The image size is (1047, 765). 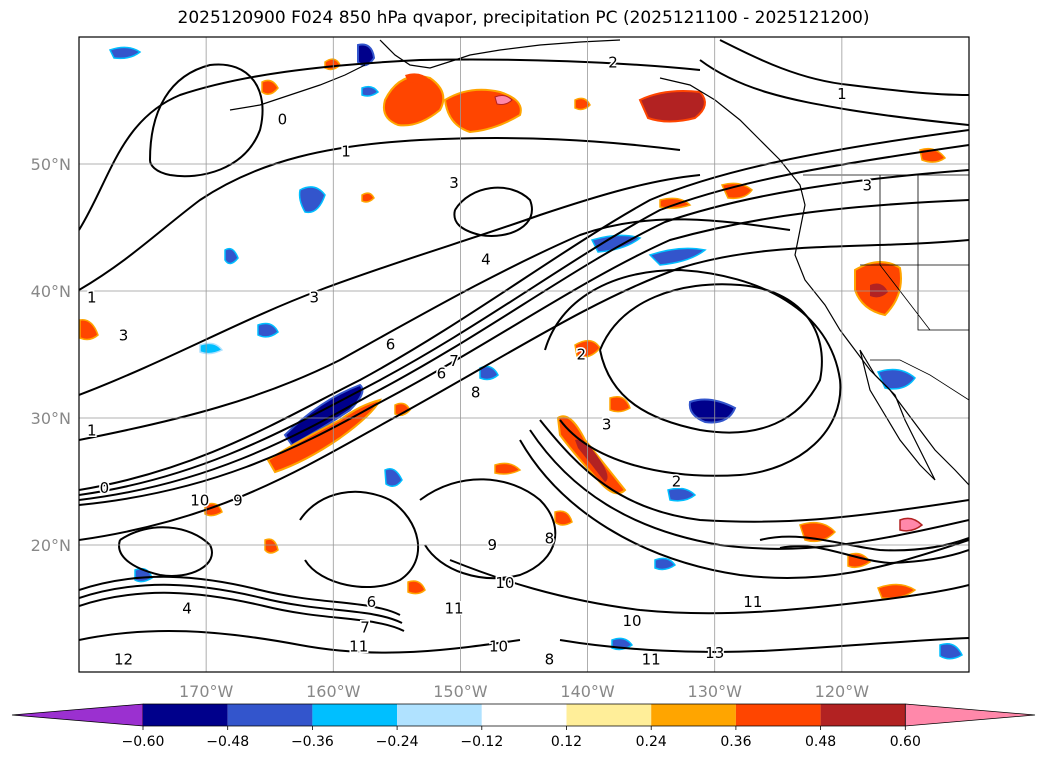 What do you see at coordinates (587, 691) in the screenshot?
I see `lon-tick-label: 140°W` at bounding box center [587, 691].